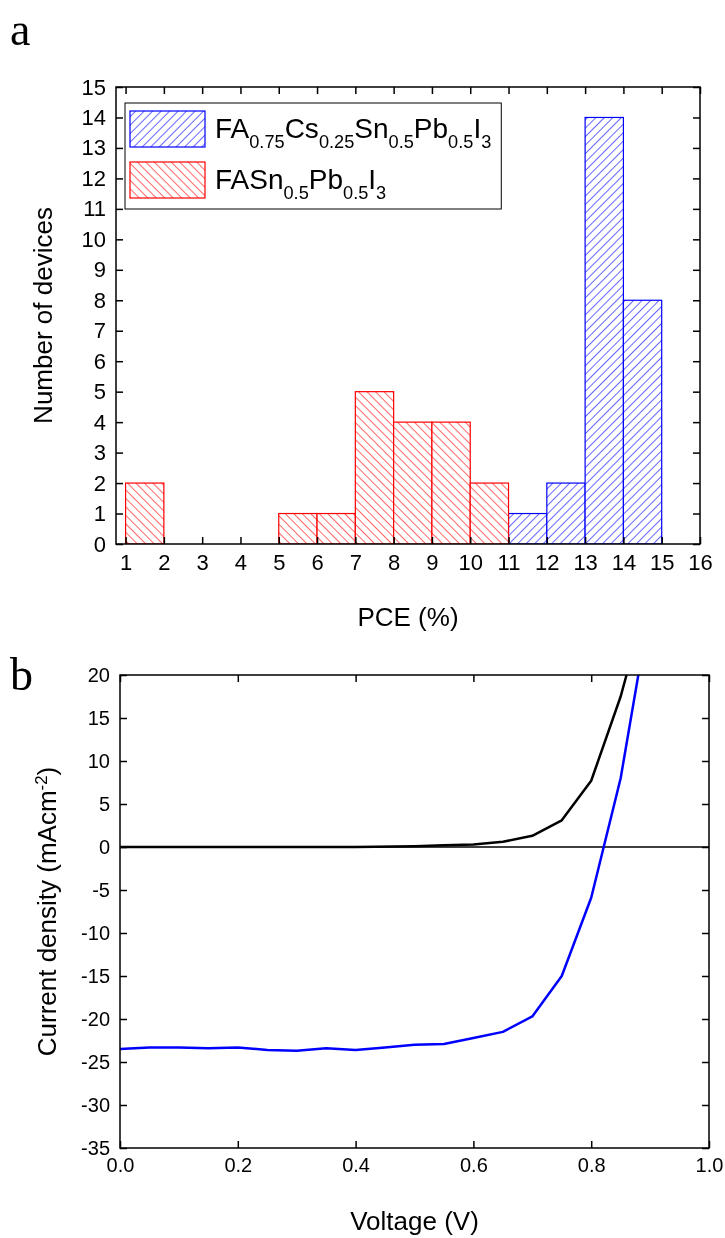  What do you see at coordinates (93, 148) in the screenshot?
I see `y-tick-label: 13` at bounding box center [93, 148].